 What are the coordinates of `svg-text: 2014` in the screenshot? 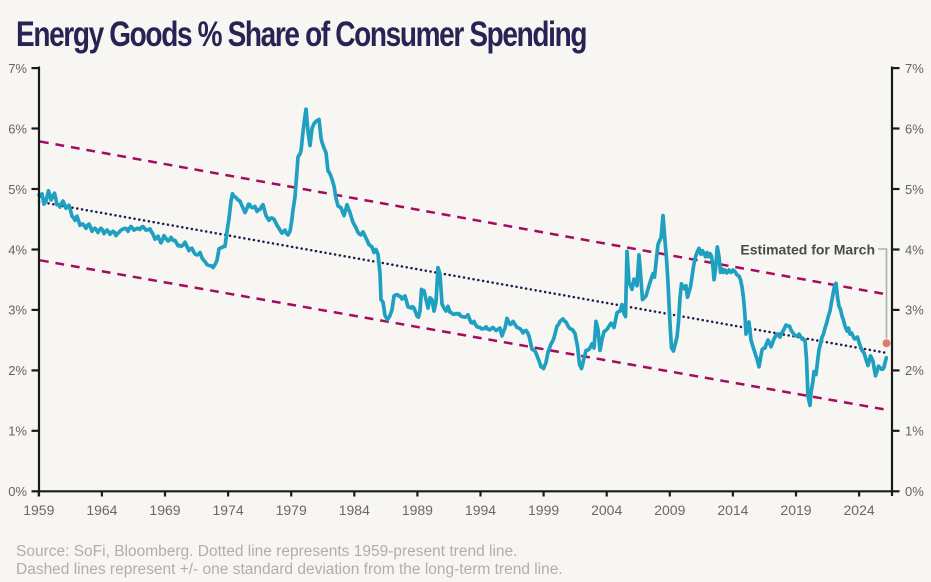 It's located at (732, 510).